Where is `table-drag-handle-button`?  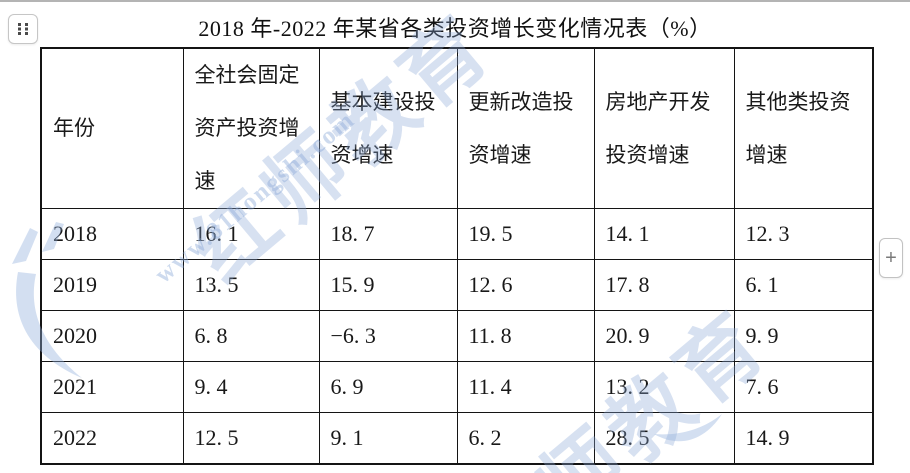 table-drag-handle-button is located at coordinates (23, 29).